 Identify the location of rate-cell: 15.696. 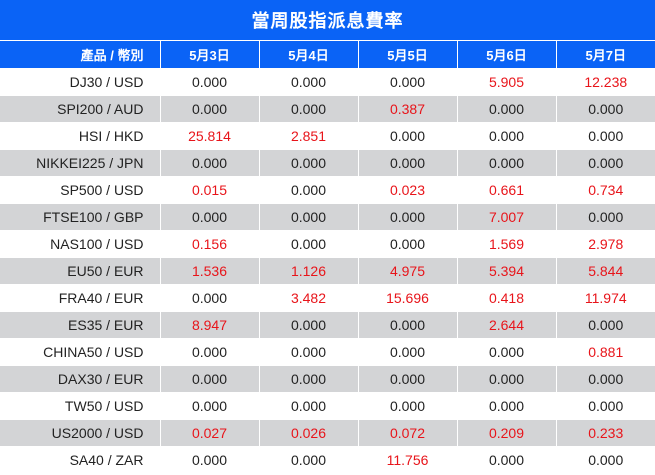
(407, 298).